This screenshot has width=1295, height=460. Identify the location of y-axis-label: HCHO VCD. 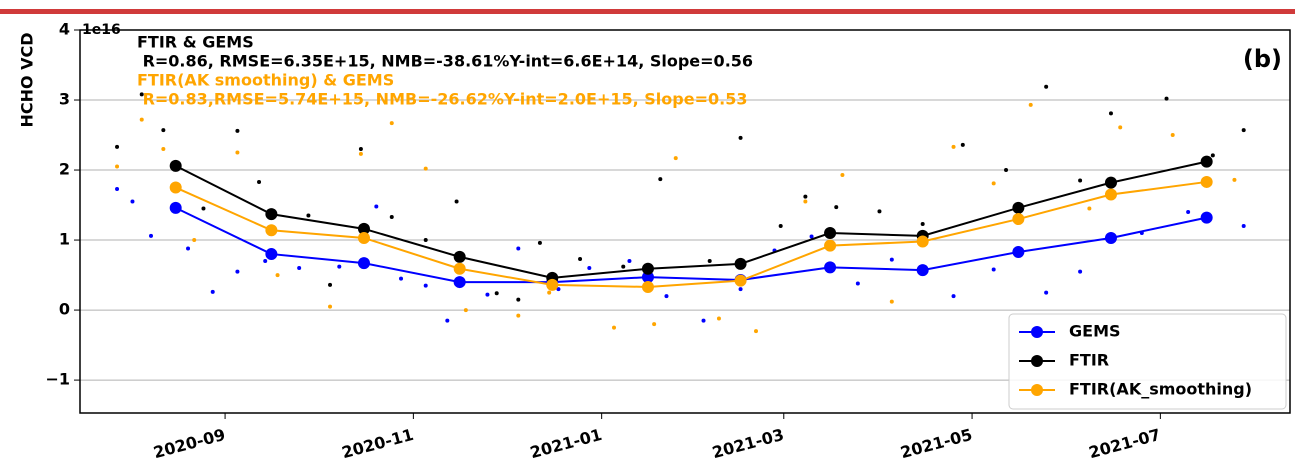
(27, 79).